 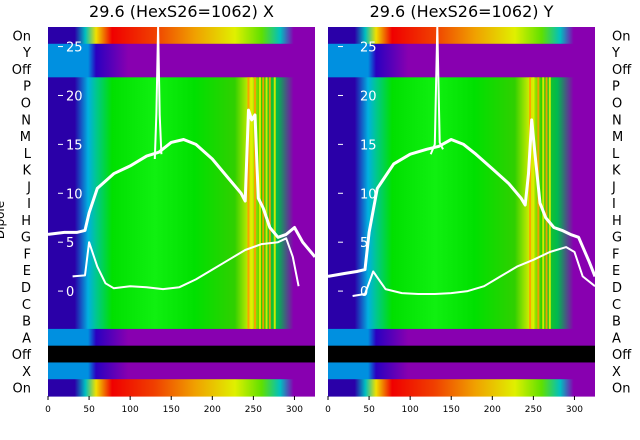 What do you see at coordinates (461, 86) in the screenshot?
I see `heatmap-row-p` at bounding box center [461, 86].